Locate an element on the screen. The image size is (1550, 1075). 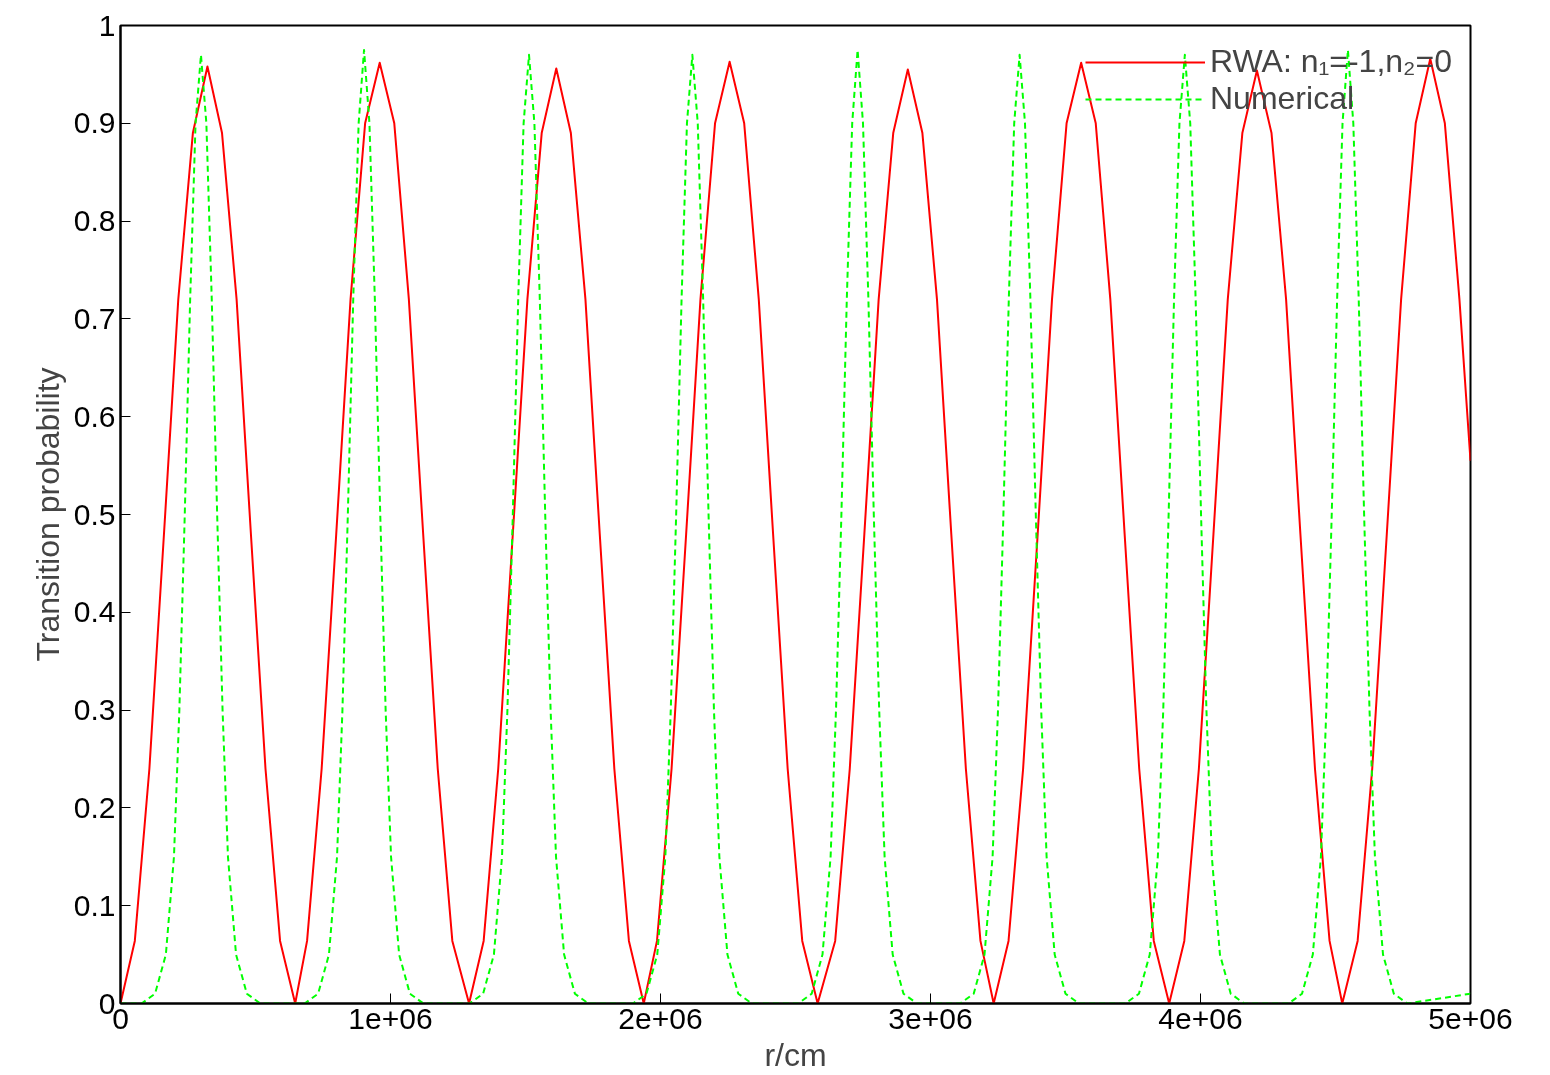
y-tick-label: 0.4 is located at coordinates (94, 612).